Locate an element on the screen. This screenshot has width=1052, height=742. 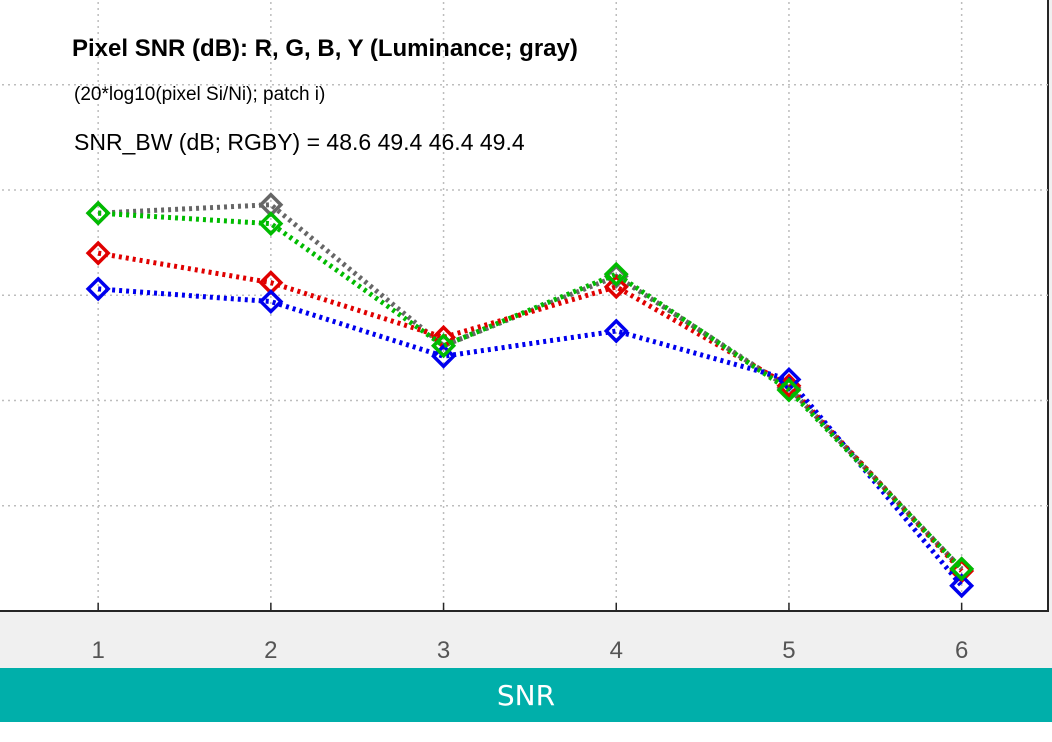
x-tick-labels: 1 2 3 4 5 6 is located at coordinates (529, 650).